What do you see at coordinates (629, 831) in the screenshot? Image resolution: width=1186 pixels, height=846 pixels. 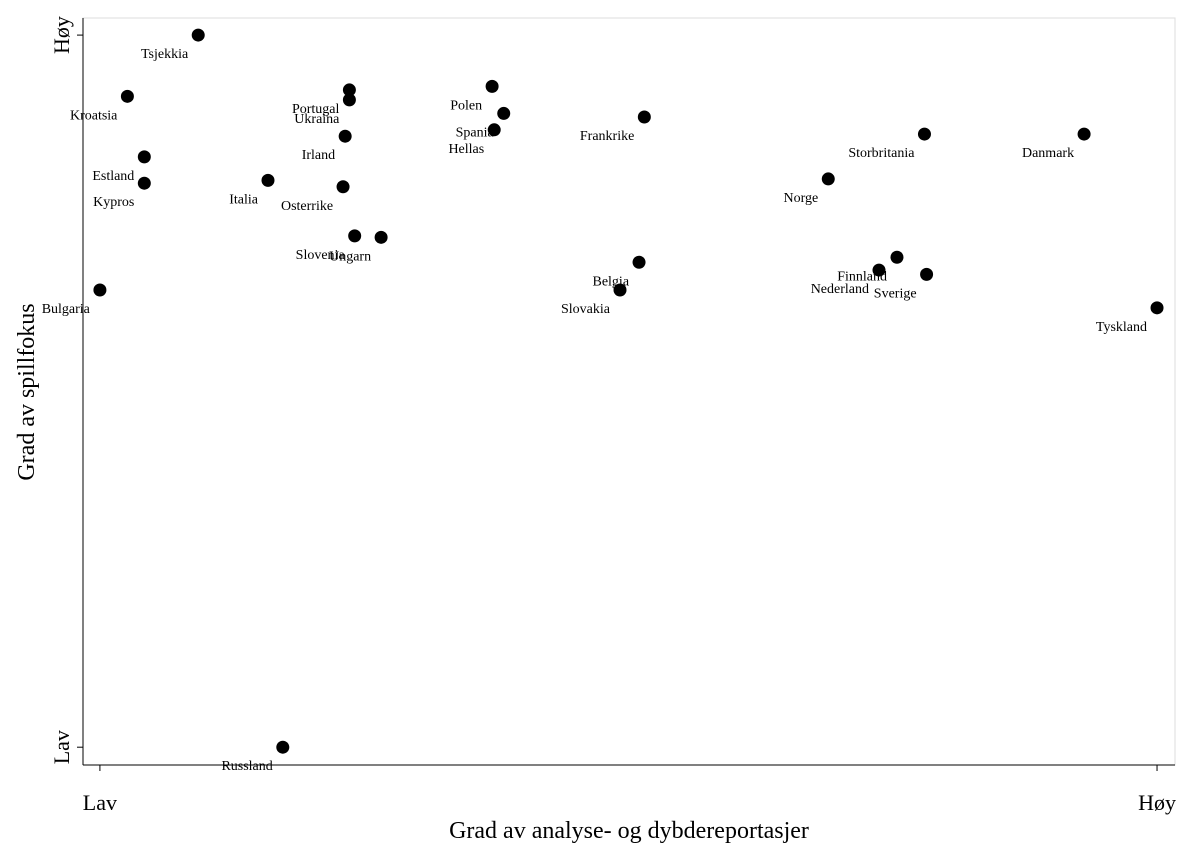 I see `x-axis-label: Grad av analyse- og dybdereportasjer` at bounding box center [629, 831].